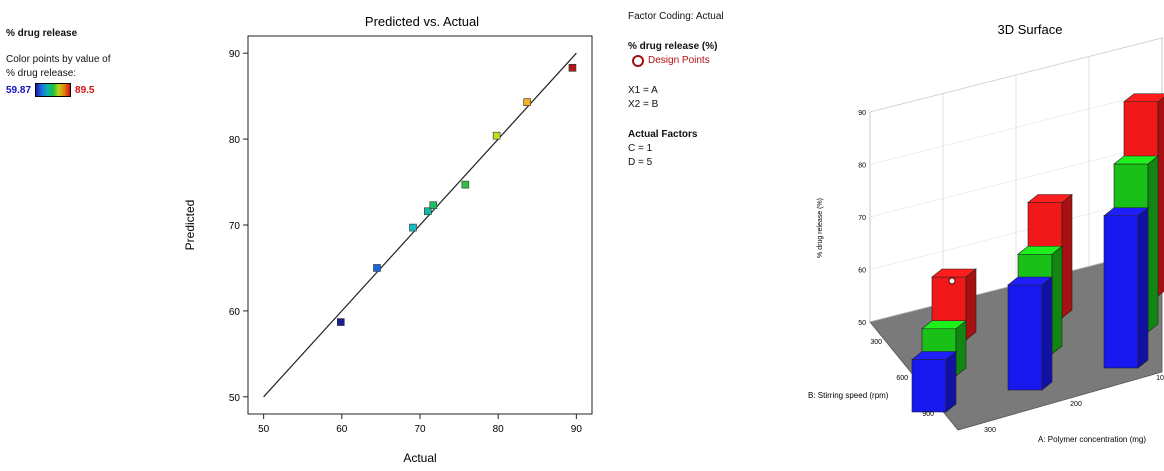 The height and width of the screenshot is (471, 1164). What do you see at coordinates (1076, 404) in the screenshot?
I see `a-tick-label: 200` at bounding box center [1076, 404].